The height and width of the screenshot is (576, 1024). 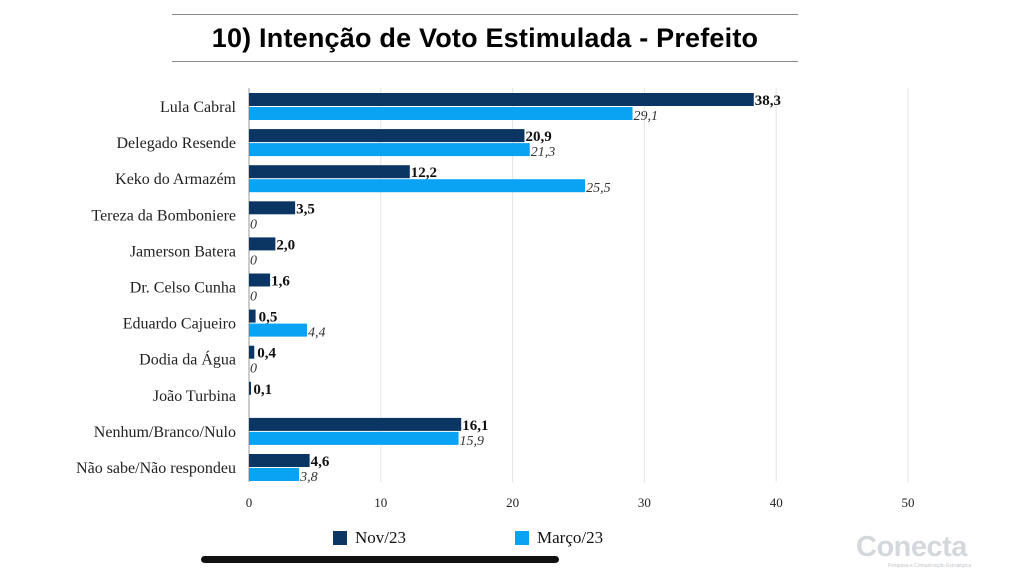 I want to click on data-label-marco23: 3,8, so click(x=308, y=477).